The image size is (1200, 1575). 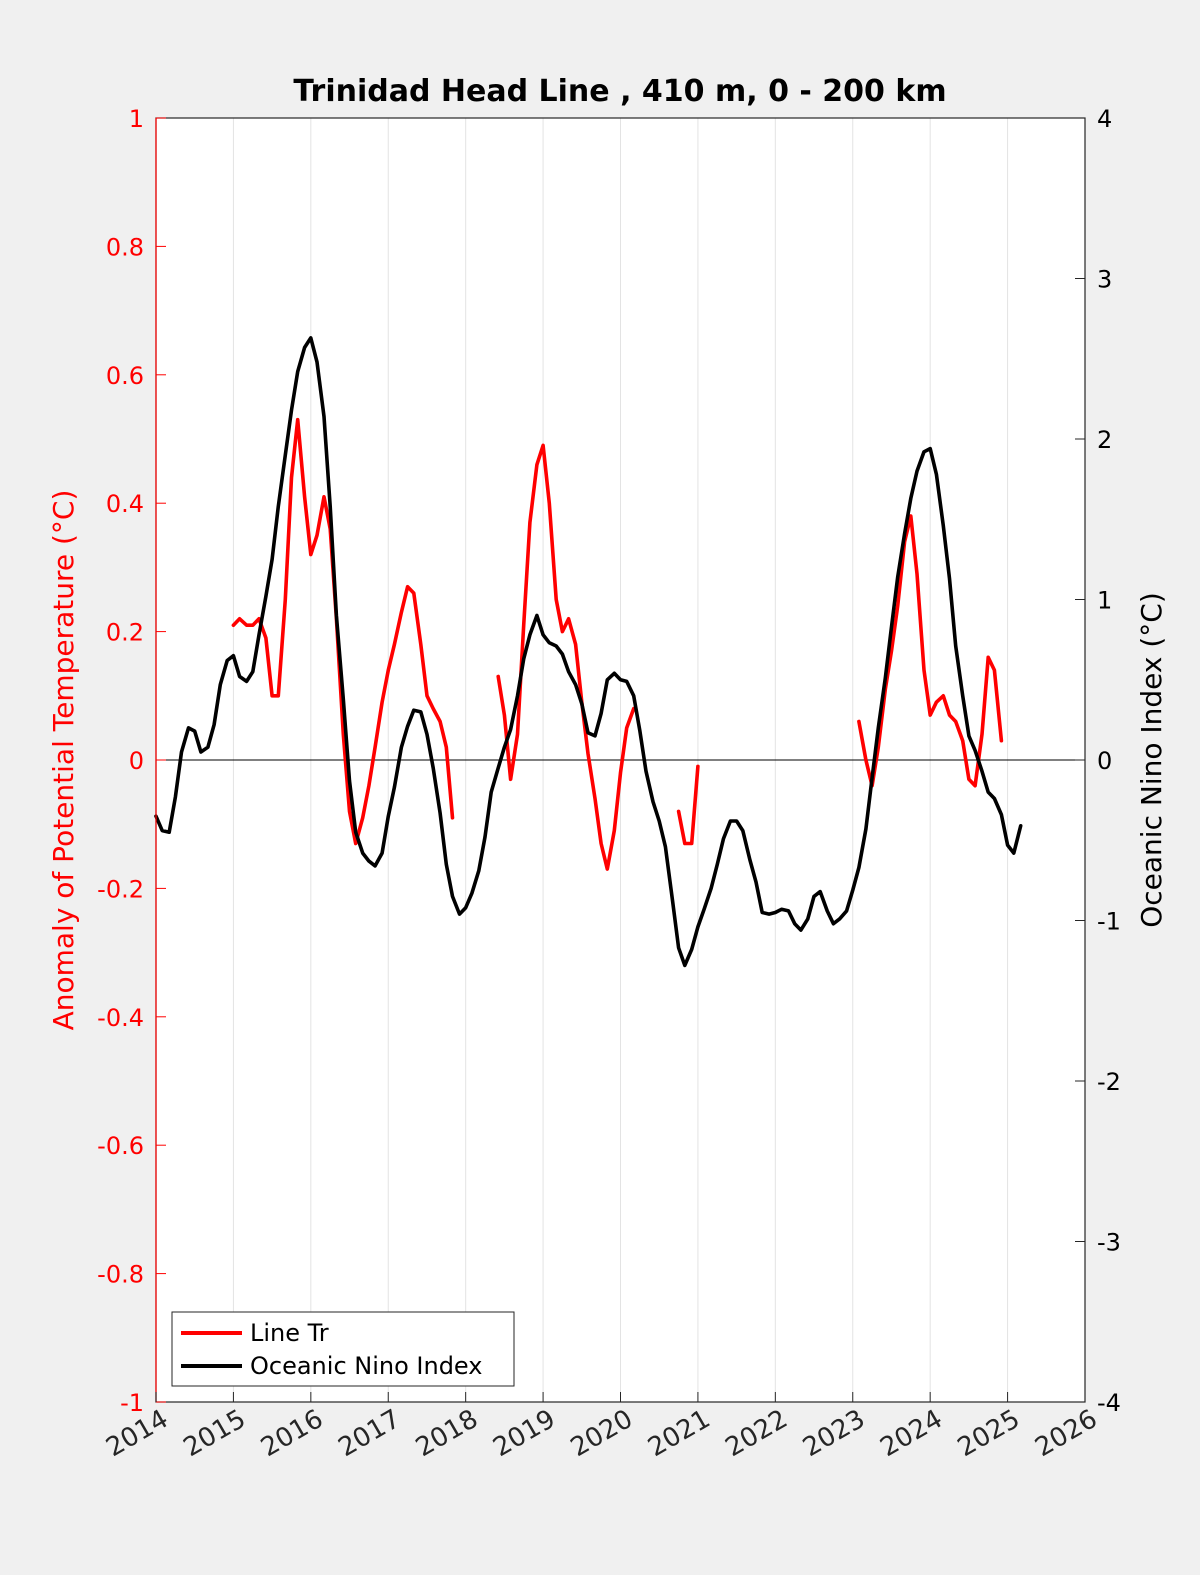 What do you see at coordinates (366, 1366) in the screenshot?
I see `legend-label-oceanic-nino-index: Oceanic Nino Index` at bounding box center [366, 1366].